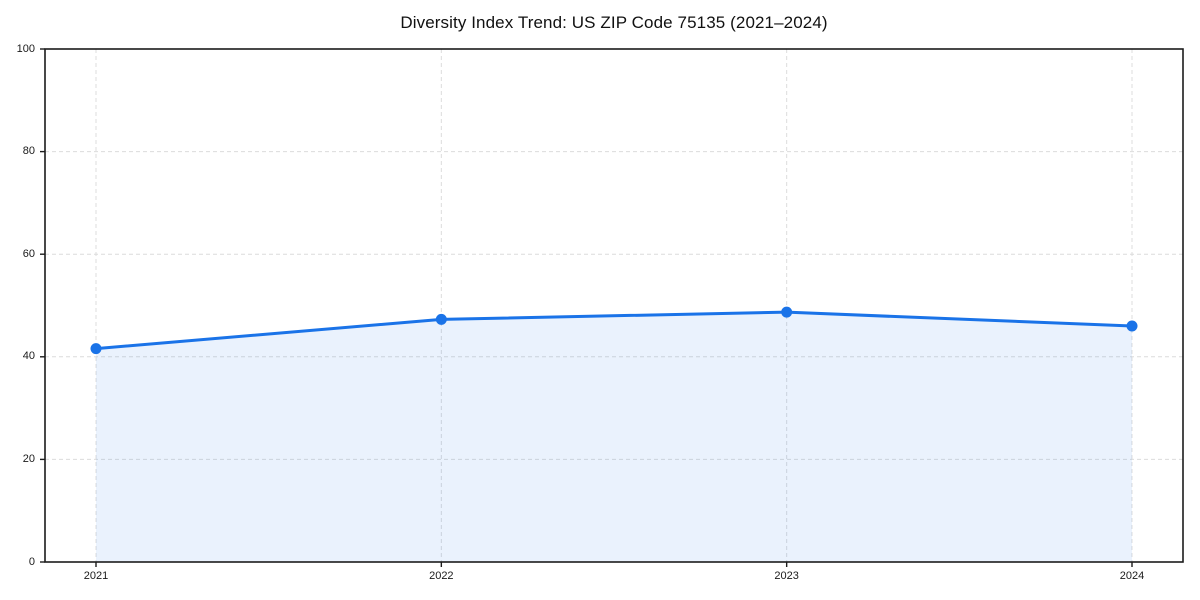  I want to click on x-axis-tick-label: 2024, so click(1132, 576).